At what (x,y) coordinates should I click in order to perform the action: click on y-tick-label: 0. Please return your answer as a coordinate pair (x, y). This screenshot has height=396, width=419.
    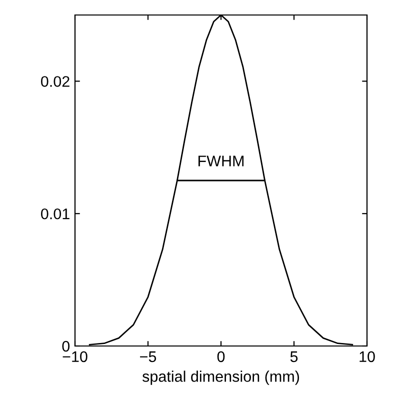
    Looking at the image, I should click on (66, 346).